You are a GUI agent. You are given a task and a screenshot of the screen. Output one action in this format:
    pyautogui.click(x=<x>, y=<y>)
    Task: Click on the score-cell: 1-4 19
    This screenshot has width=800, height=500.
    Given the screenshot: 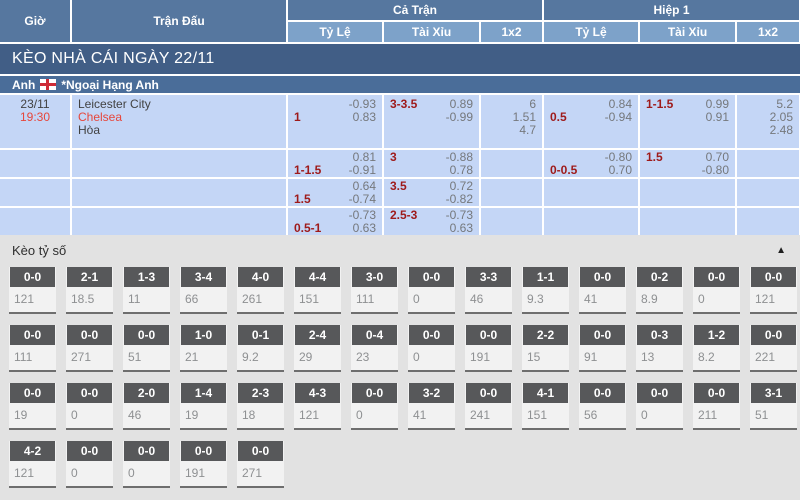 What is the action you would take?
    pyautogui.click(x=203, y=406)
    